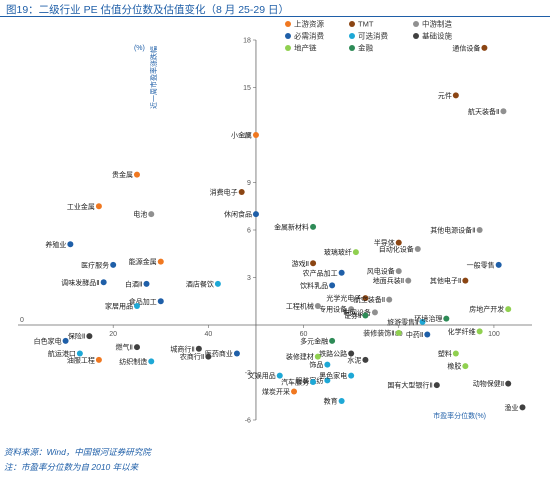 This screenshot has height=478, width=550. What do you see at coordinates (262, 375) in the screenshot?
I see `point-label: 文娱用品` at bounding box center [262, 375].